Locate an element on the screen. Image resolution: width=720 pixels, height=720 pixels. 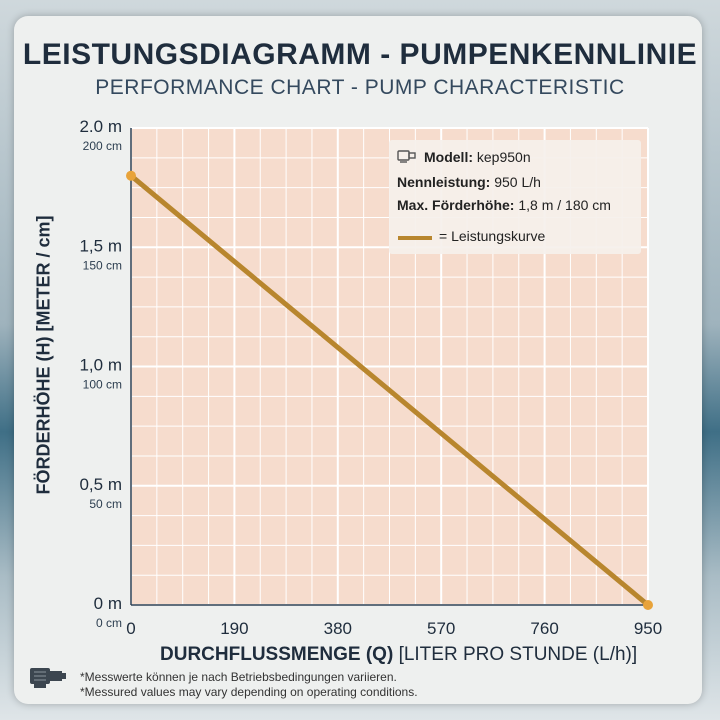
y-tick-label: 0,5 m is located at coordinates (100, 484).